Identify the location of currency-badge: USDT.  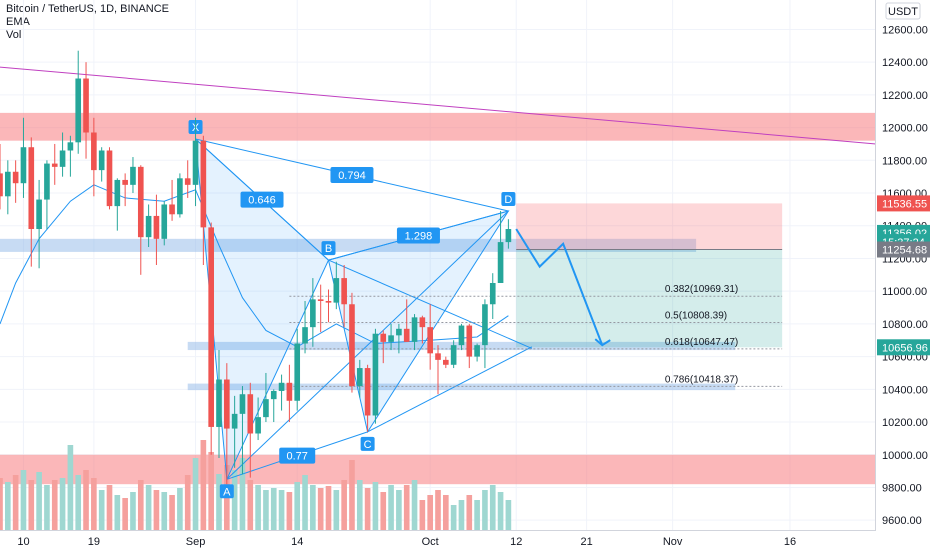
(903, 11).